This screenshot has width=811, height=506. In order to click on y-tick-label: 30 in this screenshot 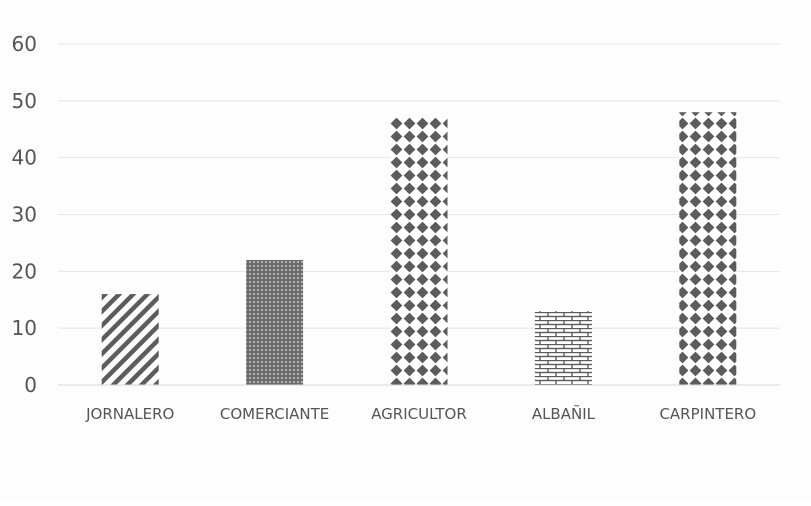, I will do `click(24, 215)`.